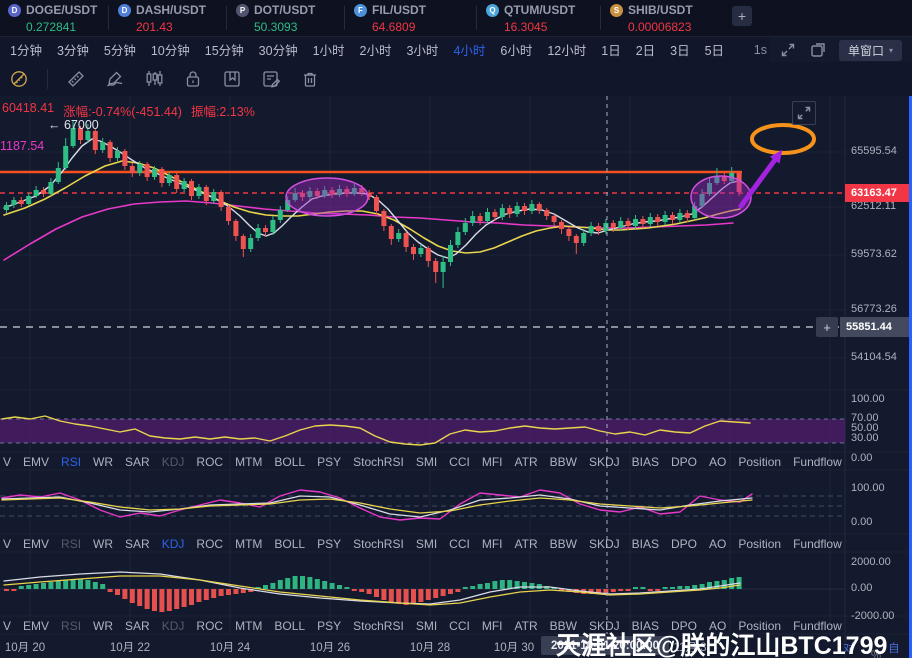 Image resolution: width=912 pixels, height=658 pixels. What do you see at coordinates (876, 654) in the screenshot?
I see `percent-scale-toggle: %` at bounding box center [876, 654].